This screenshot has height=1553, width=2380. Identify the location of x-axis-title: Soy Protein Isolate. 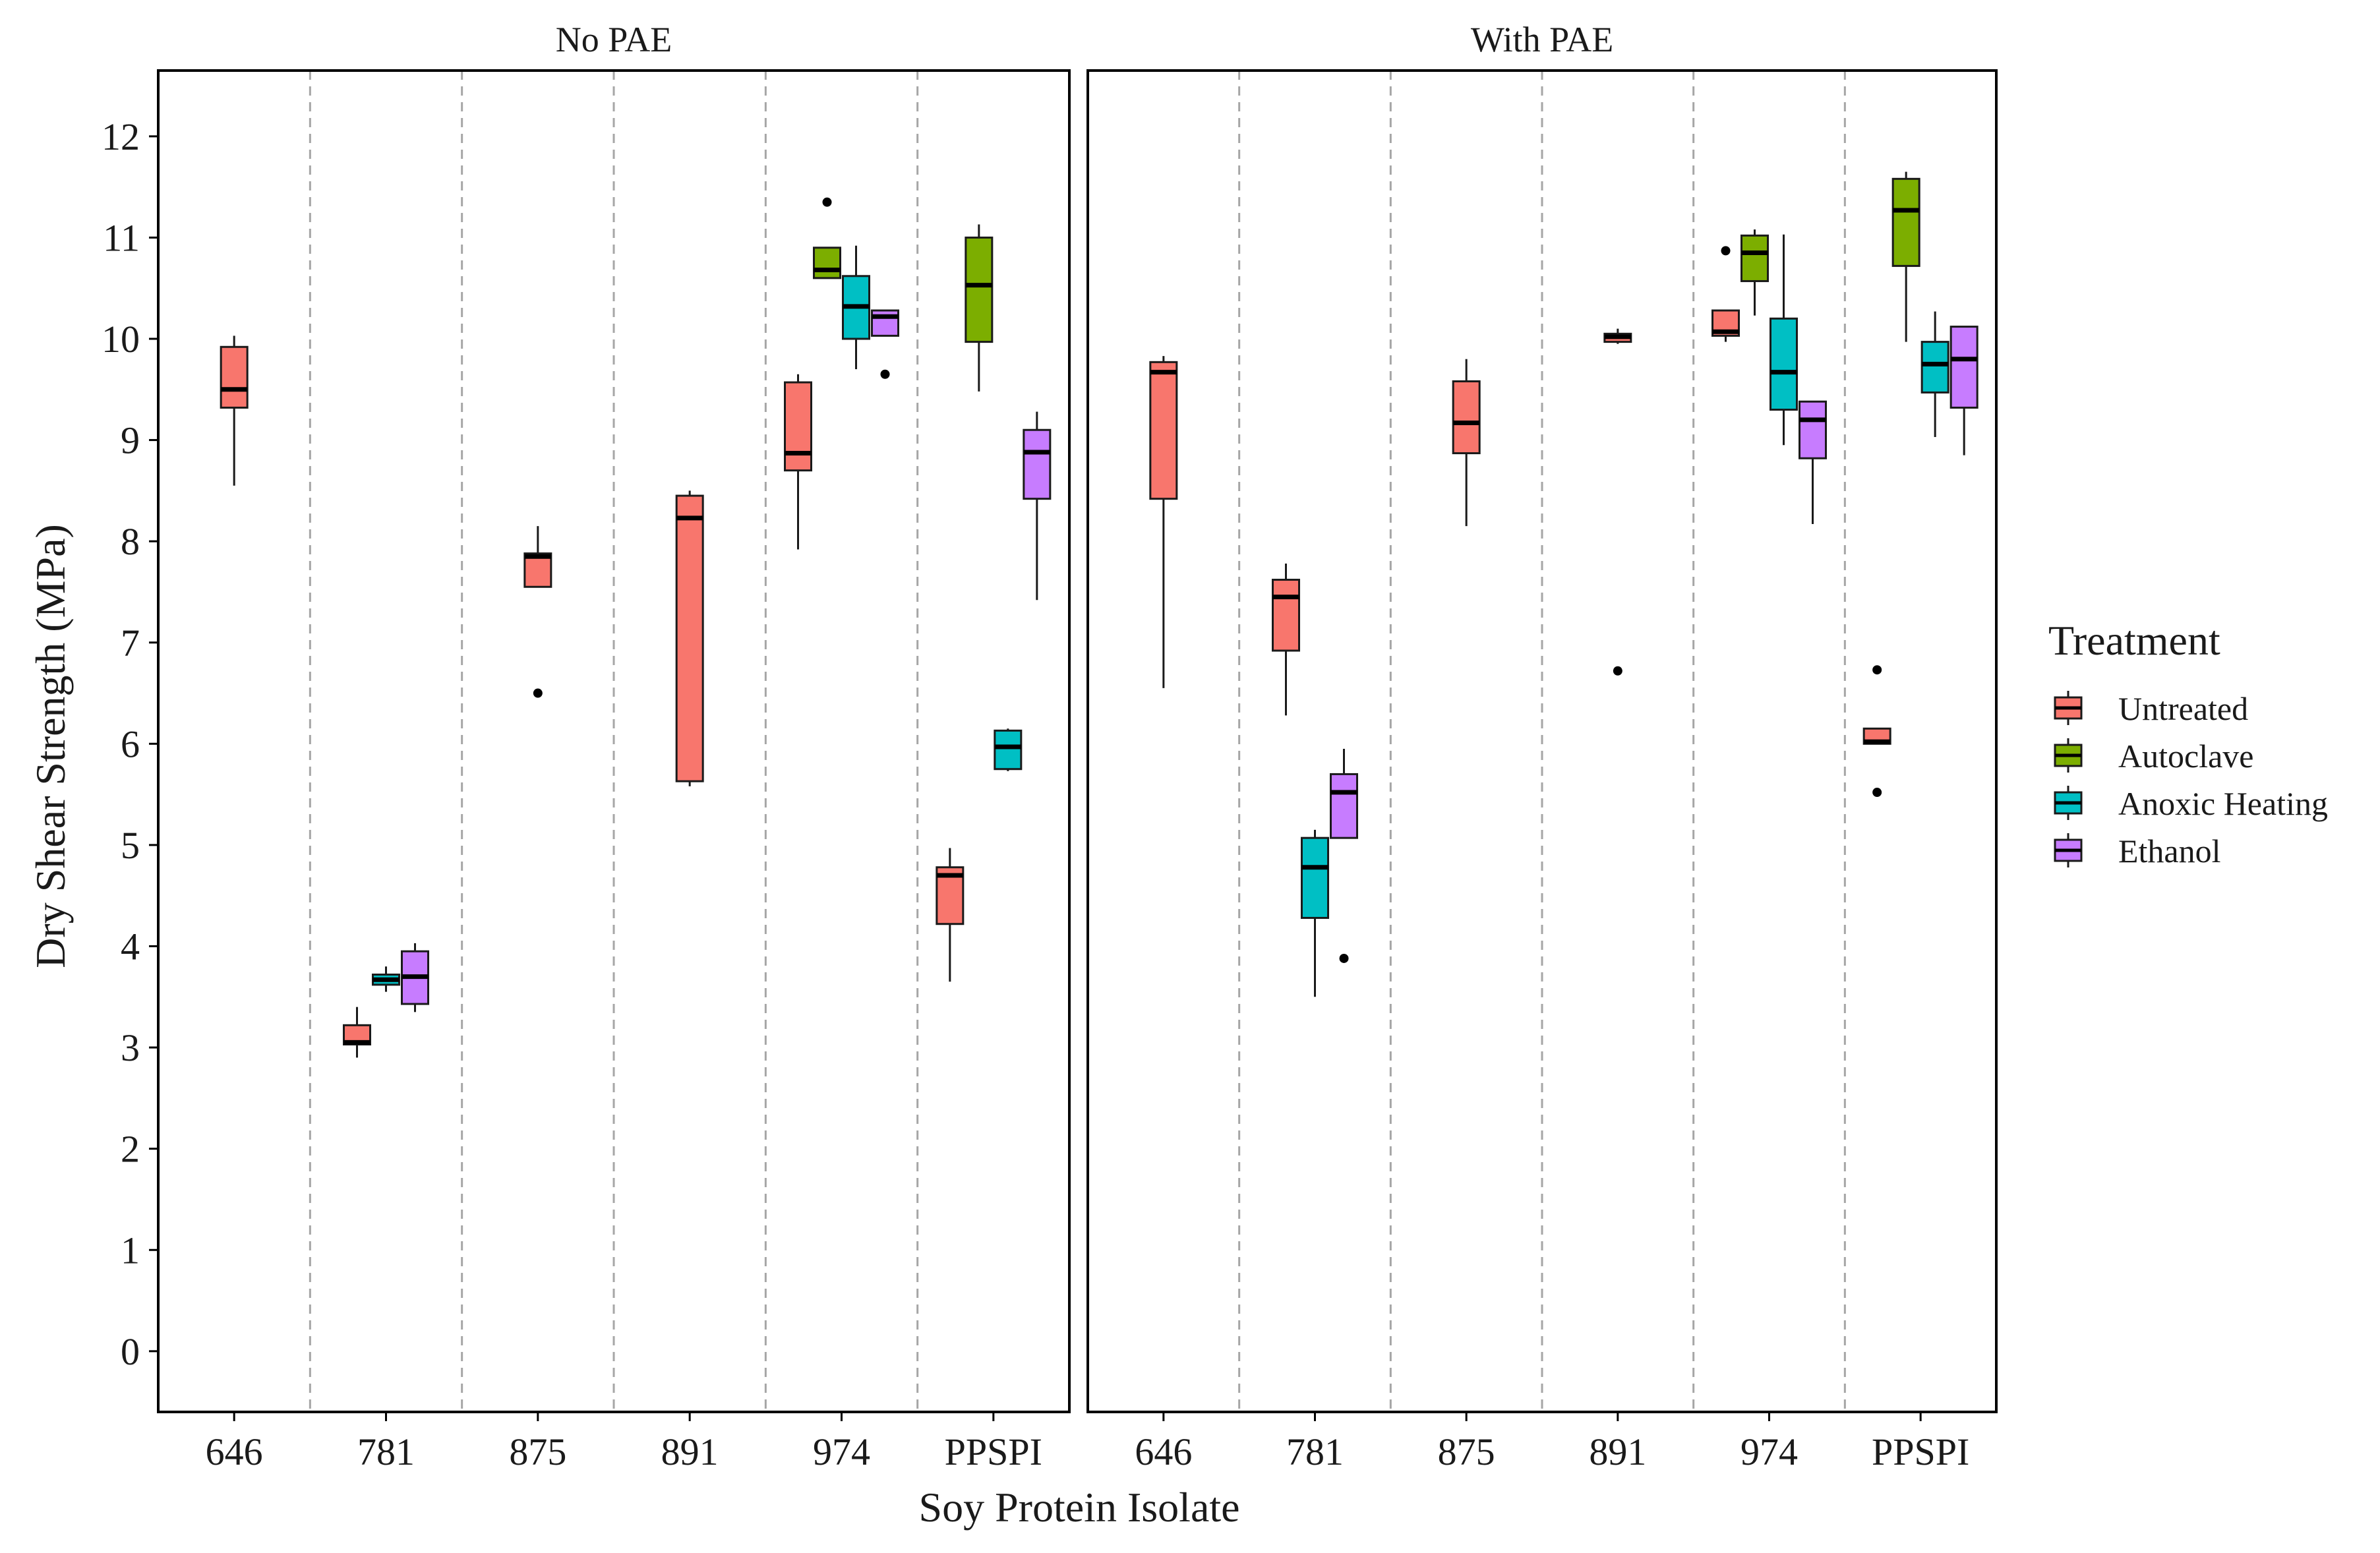
(1078, 1507).